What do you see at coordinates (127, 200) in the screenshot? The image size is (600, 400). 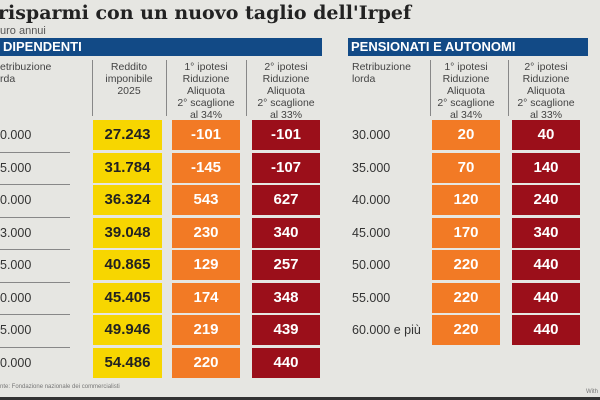 I see `cell-reddito: 36.324` at bounding box center [127, 200].